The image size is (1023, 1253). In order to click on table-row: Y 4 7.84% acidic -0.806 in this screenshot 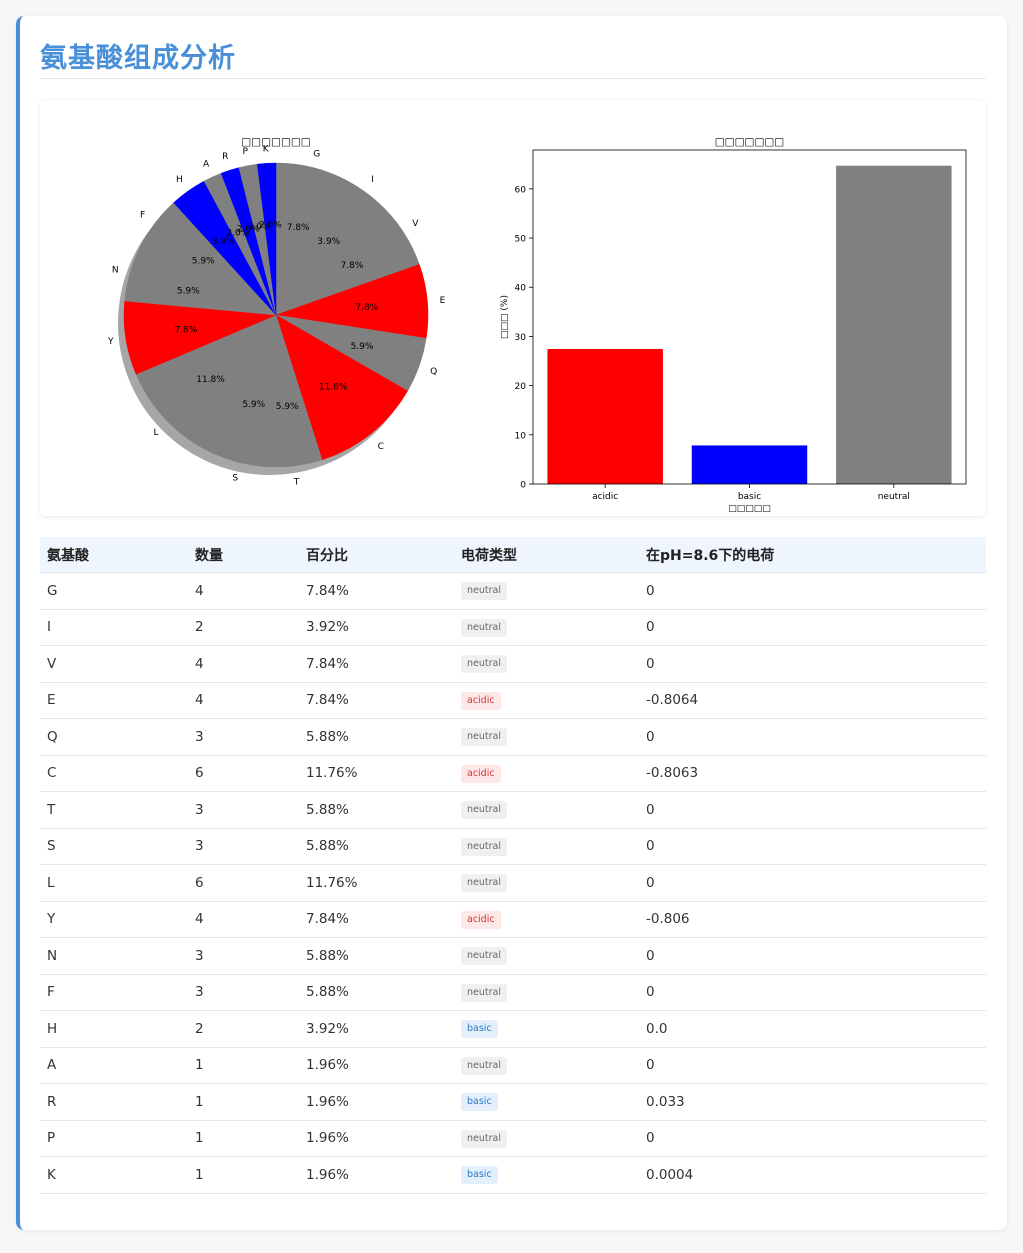, I will do `click(513, 920)`.